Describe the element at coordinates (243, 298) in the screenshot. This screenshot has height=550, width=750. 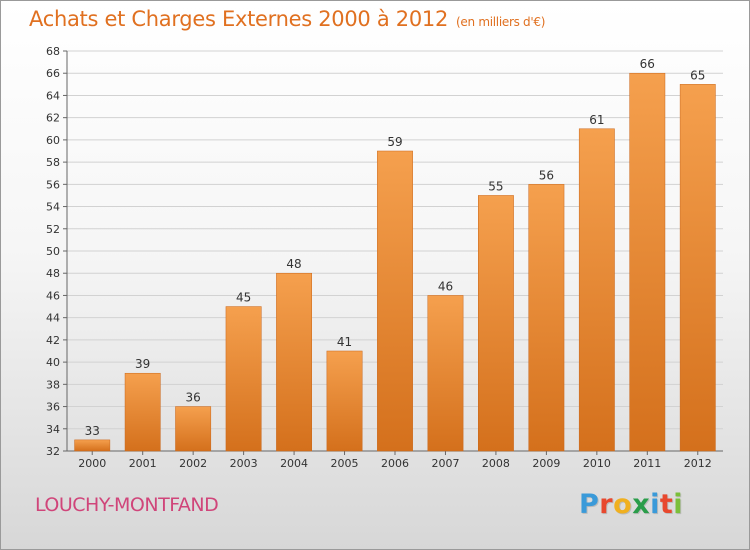
I see `data-label: 45` at that location.